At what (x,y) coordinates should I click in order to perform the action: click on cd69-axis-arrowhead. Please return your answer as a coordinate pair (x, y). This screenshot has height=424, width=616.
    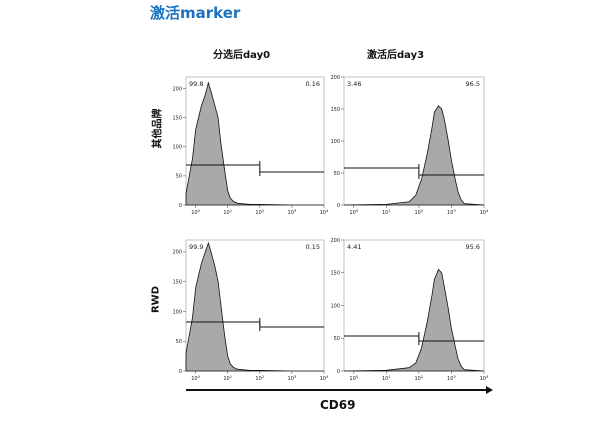
    Looking at the image, I should click on (489, 390).